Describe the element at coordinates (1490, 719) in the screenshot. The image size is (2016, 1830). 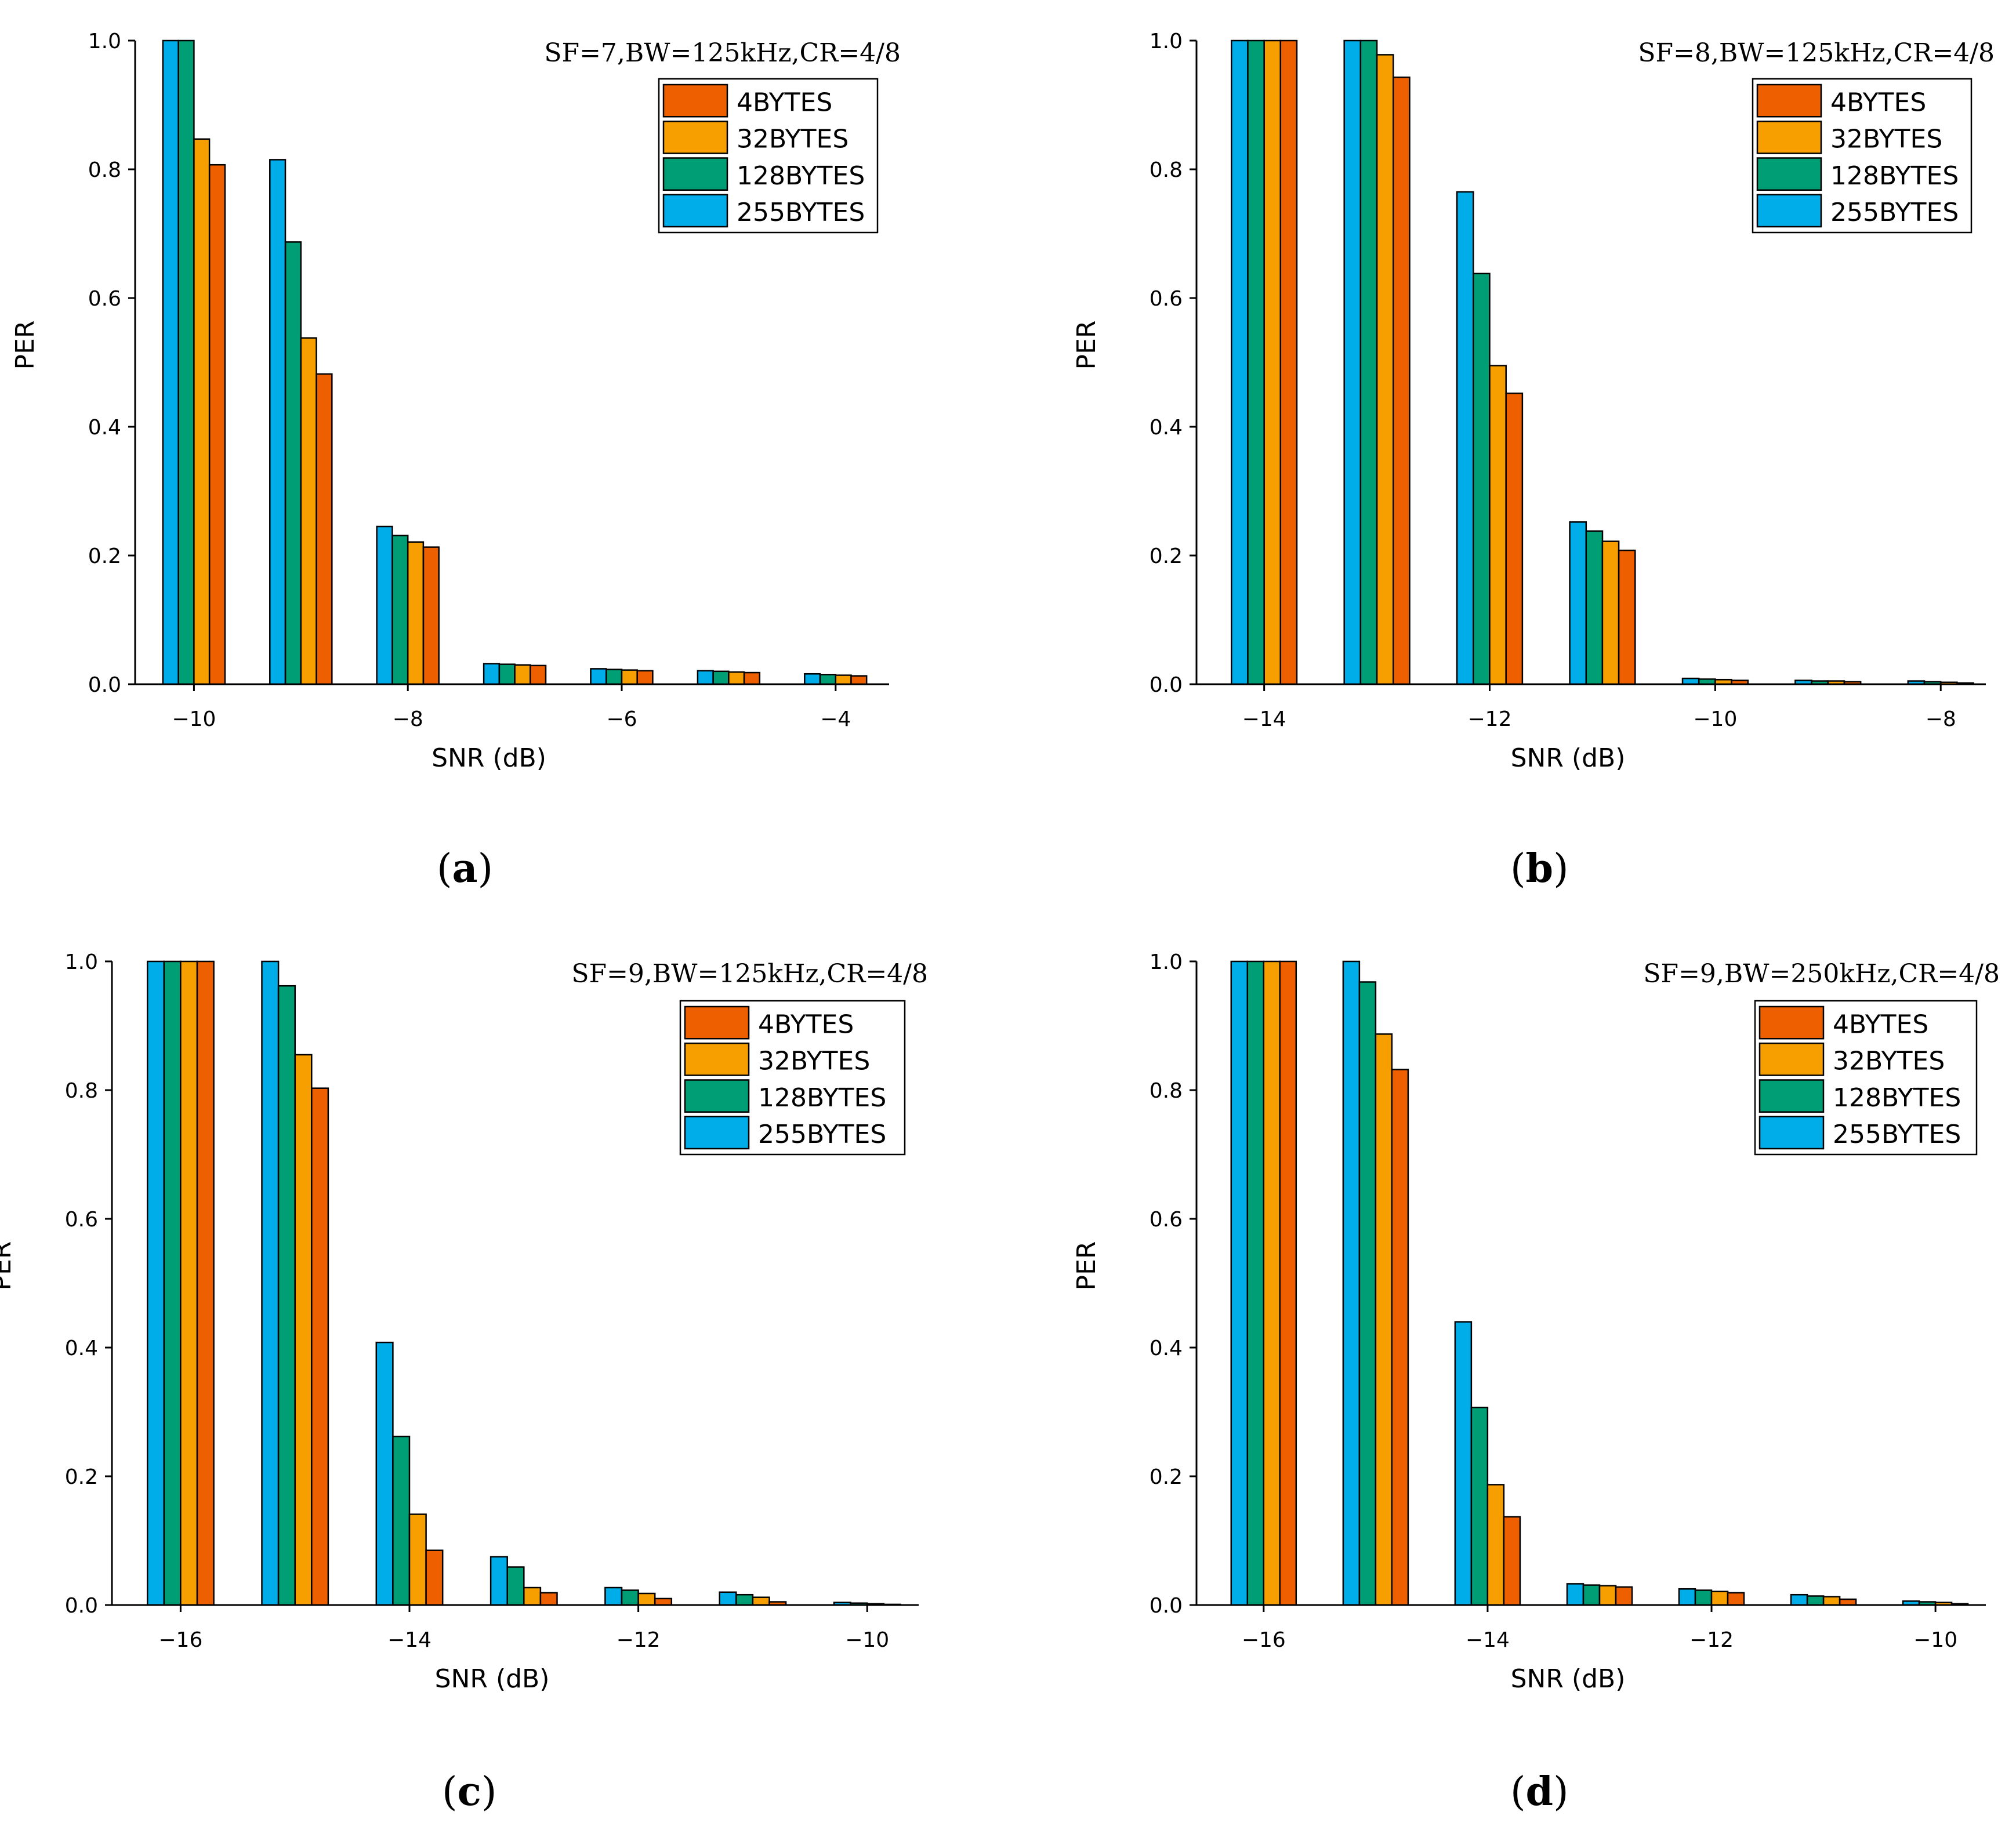
I see `x-tick-label: −12` at that location.